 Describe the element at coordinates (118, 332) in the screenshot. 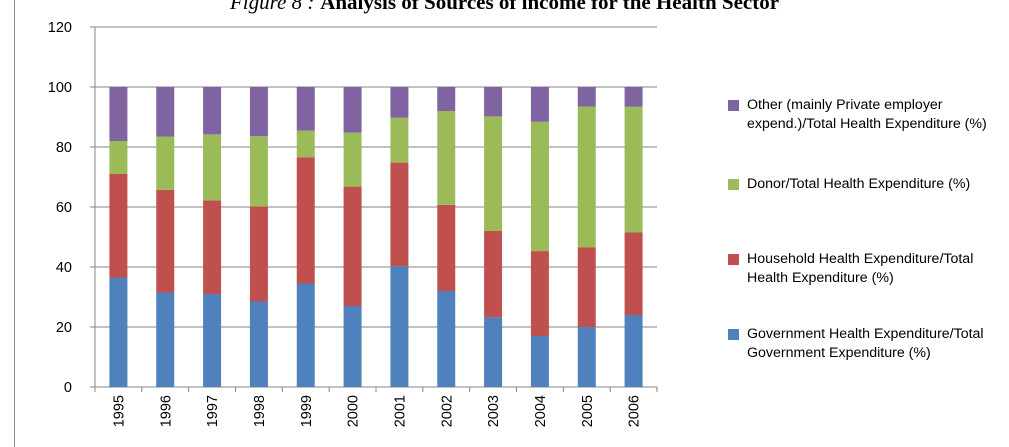

I see `bar-government-1995` at that location.